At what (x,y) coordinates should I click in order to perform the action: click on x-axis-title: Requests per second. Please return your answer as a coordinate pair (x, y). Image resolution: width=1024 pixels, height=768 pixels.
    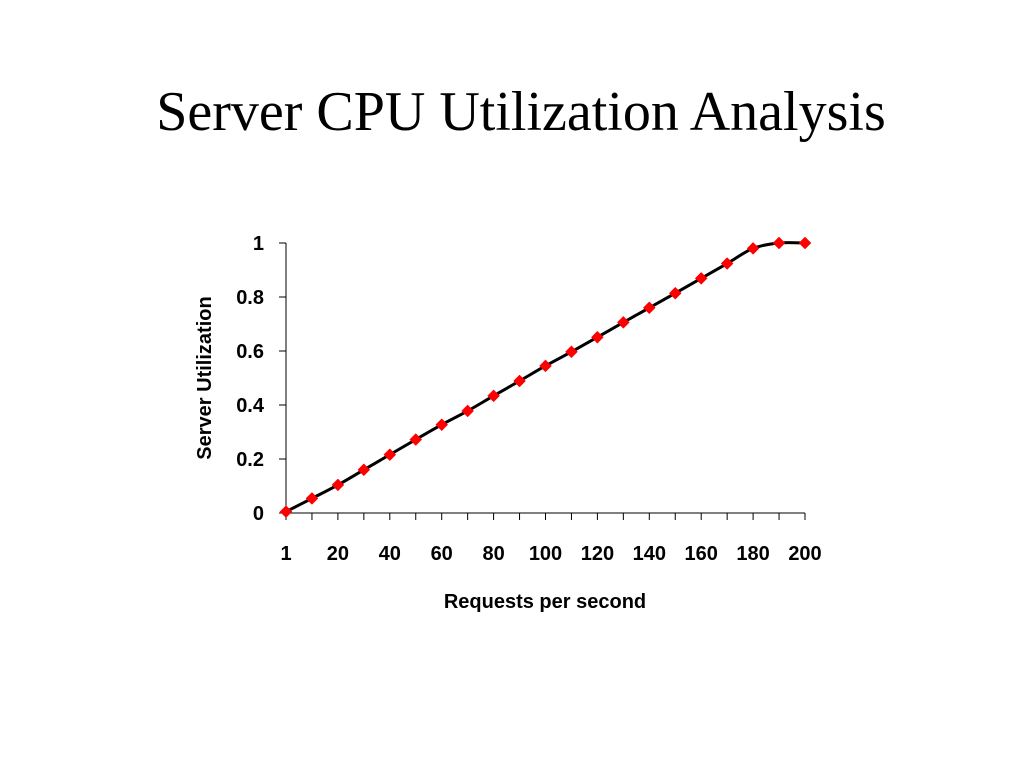
    Looking at the image, I should click on (545, 602).